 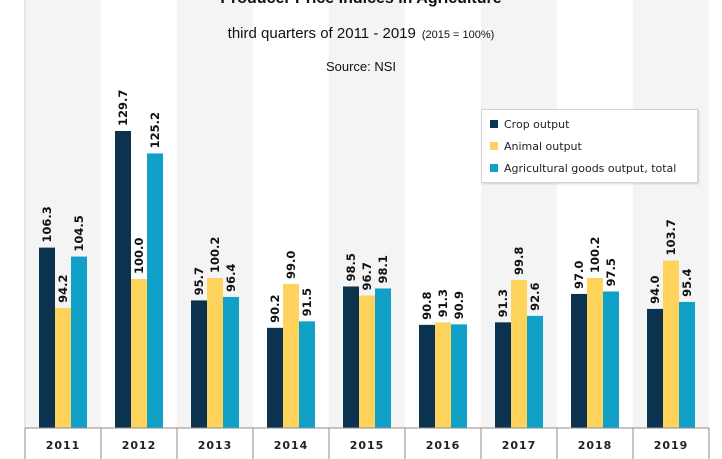 What do you see at coordinates (443, 445) in the screenshot?
I see `x-tick-label-2016: 2016` at bounding box center [443, 445].